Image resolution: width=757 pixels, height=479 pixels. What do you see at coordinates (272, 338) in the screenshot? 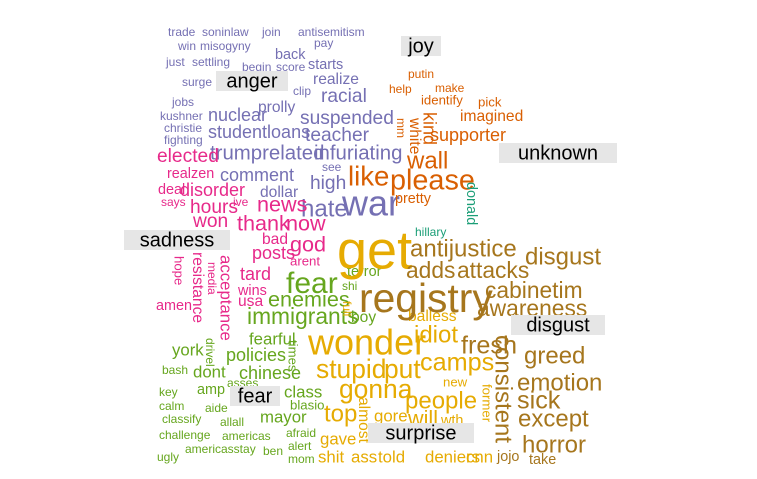
I see `word-fearful: fearful` at bounding box center [272, 338].